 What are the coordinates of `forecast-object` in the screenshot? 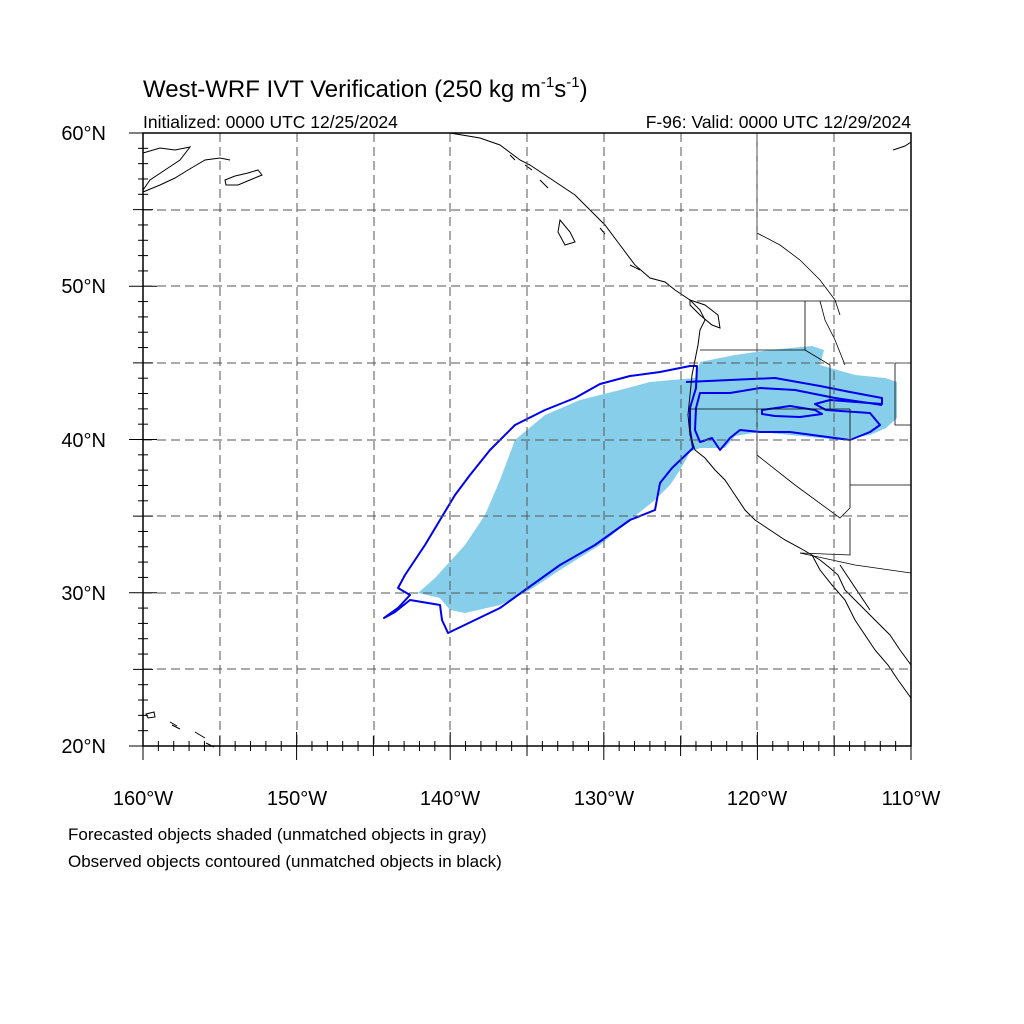 It's located at (657, 479).